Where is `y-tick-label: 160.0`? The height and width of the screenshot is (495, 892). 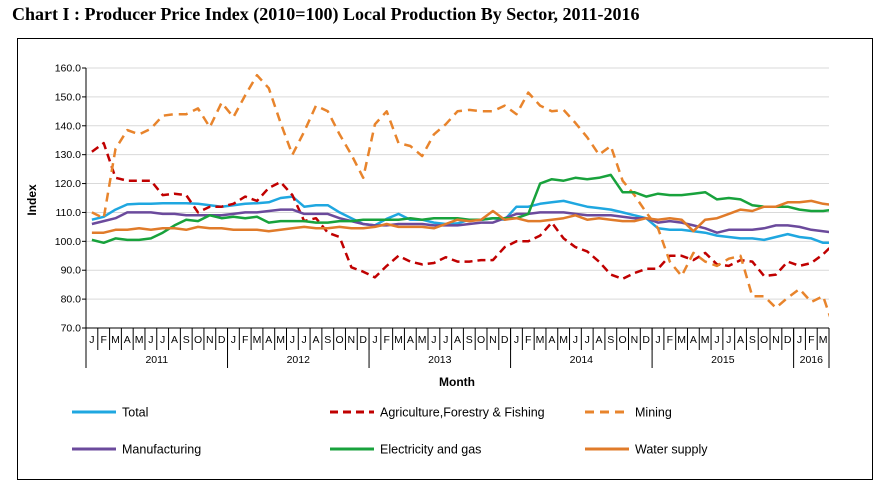
y-tick-label: 160.0 is located at coordinates (68, 69).